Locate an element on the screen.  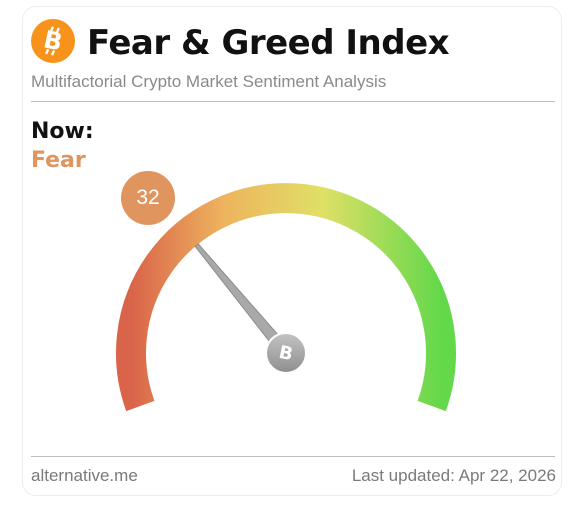
now-label: Now: is located at coordinates (62, 131).